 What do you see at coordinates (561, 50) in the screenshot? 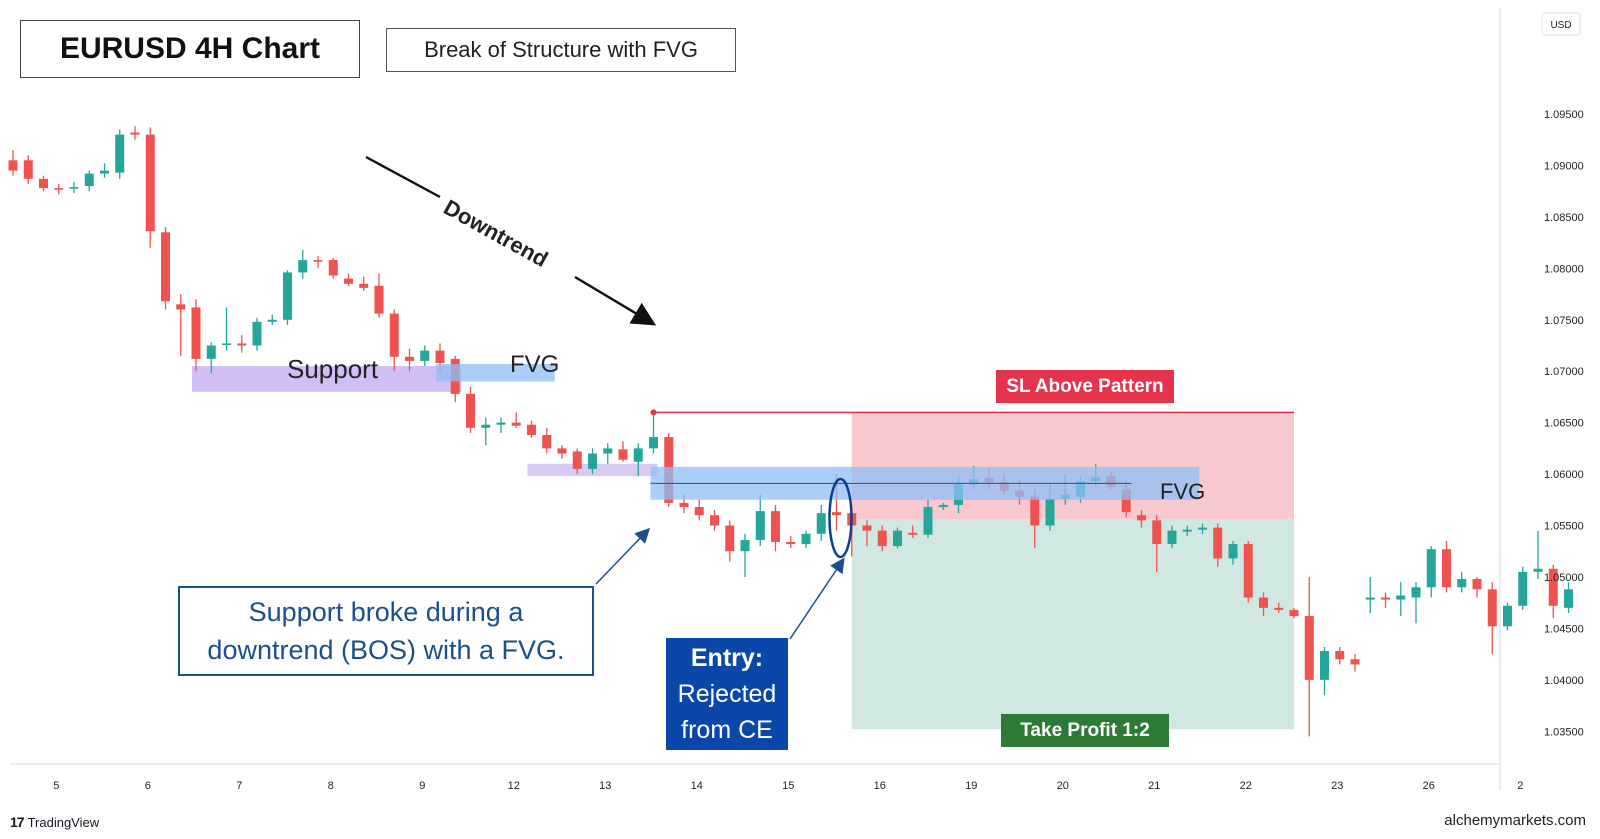
I see `chart-subtitle: Break of Structure with FVG` at bounding box center [561, 50].